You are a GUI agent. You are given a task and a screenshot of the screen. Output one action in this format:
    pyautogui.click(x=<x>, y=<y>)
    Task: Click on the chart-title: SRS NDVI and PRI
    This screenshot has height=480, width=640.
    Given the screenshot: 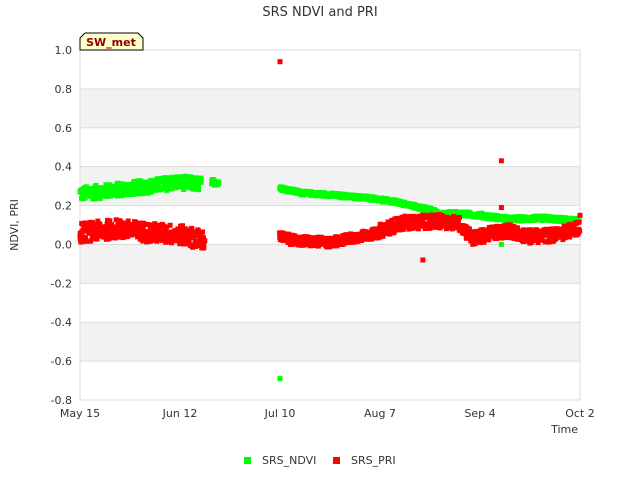 What is the action you would take?
    pyautogui.click(x=319, y=12)
    